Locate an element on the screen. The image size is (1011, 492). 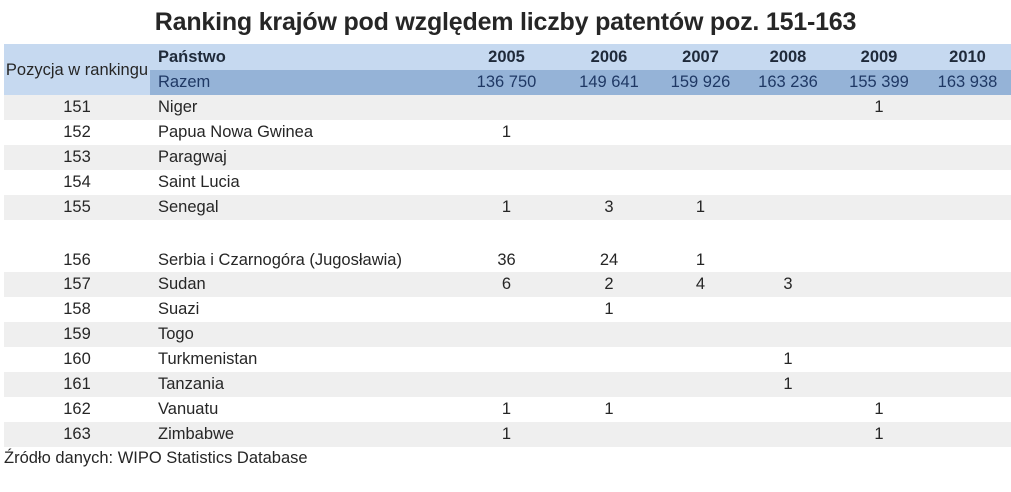
rank-position: 162 is located at coordinates (77, 409).